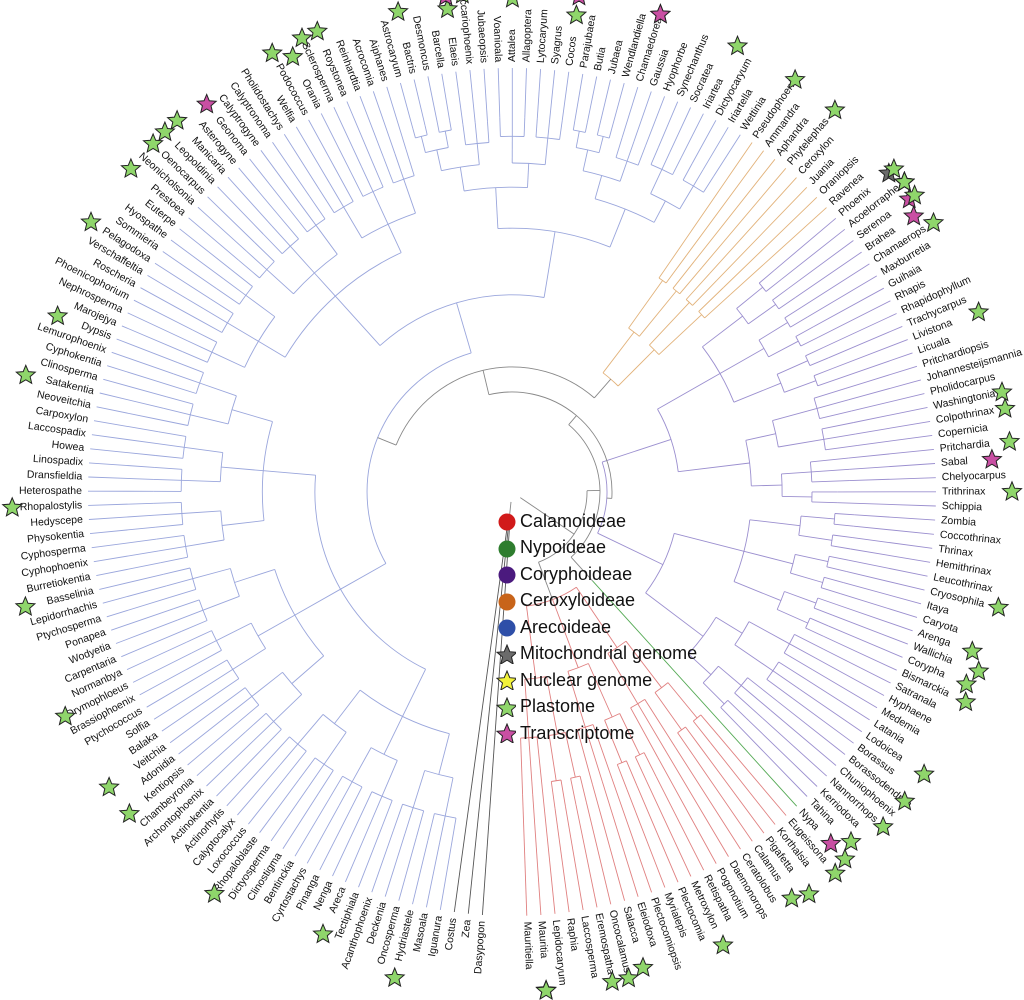  I want to click on taxon-label-cocos: Cocos, so click(571, 51).